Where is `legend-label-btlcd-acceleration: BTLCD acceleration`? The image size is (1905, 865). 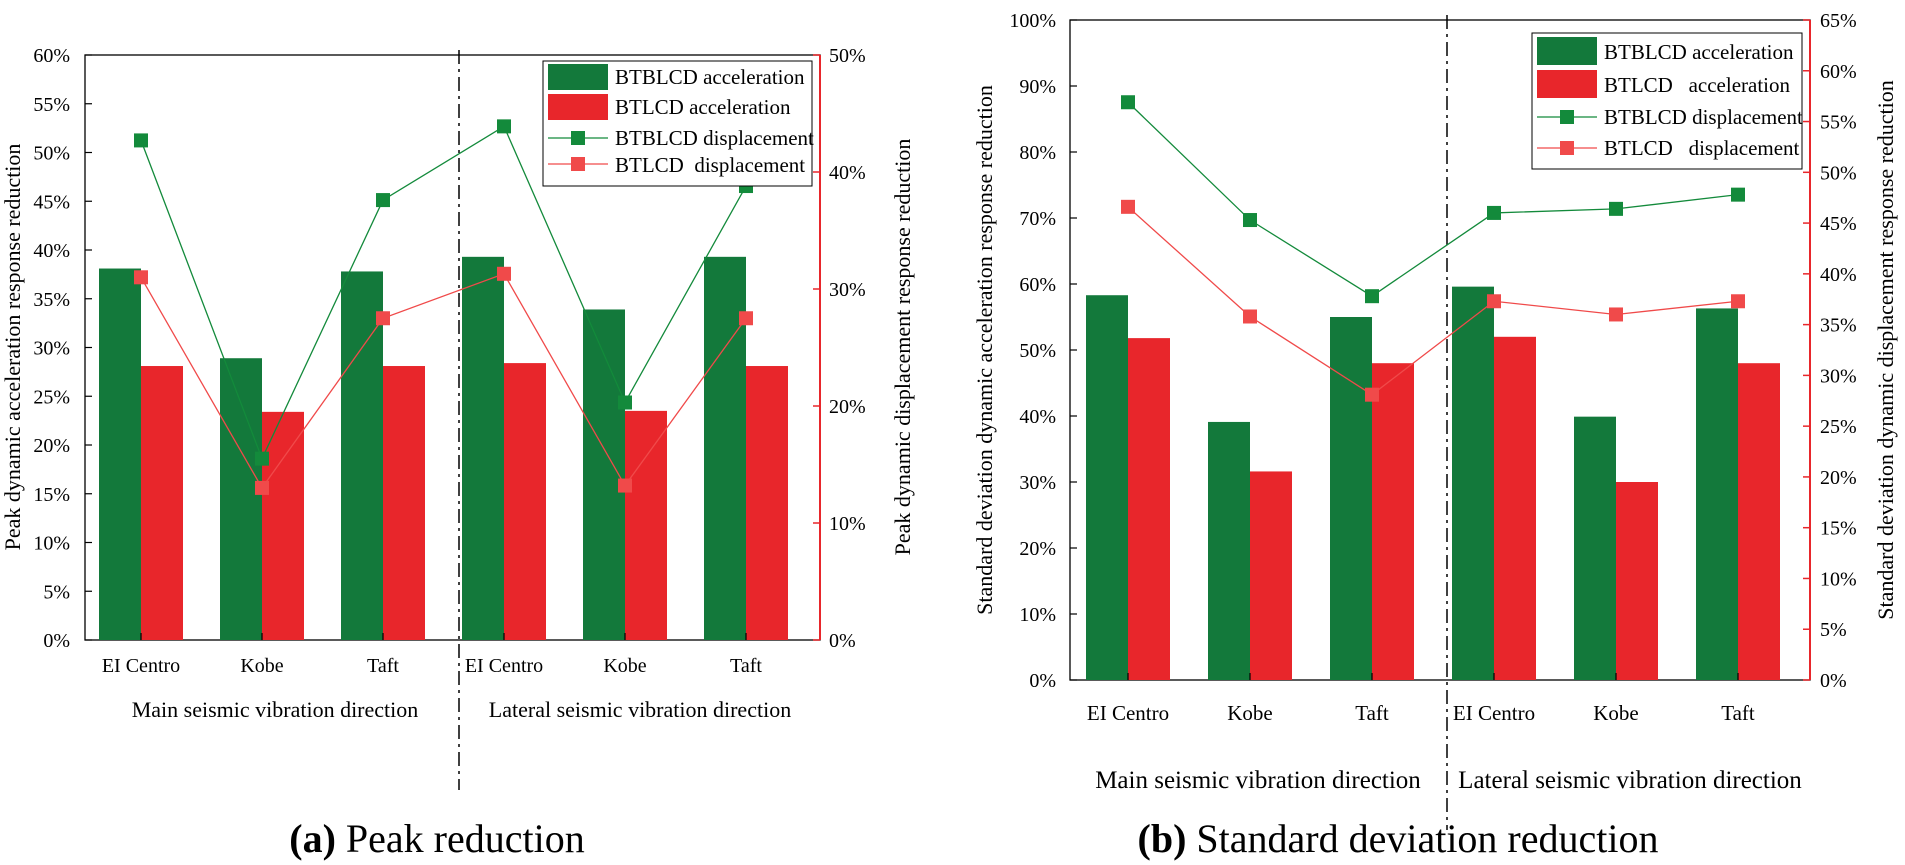
legend-label-btlcd-acceleration: BTLCD acceleration is located at coordinates (703, 107).